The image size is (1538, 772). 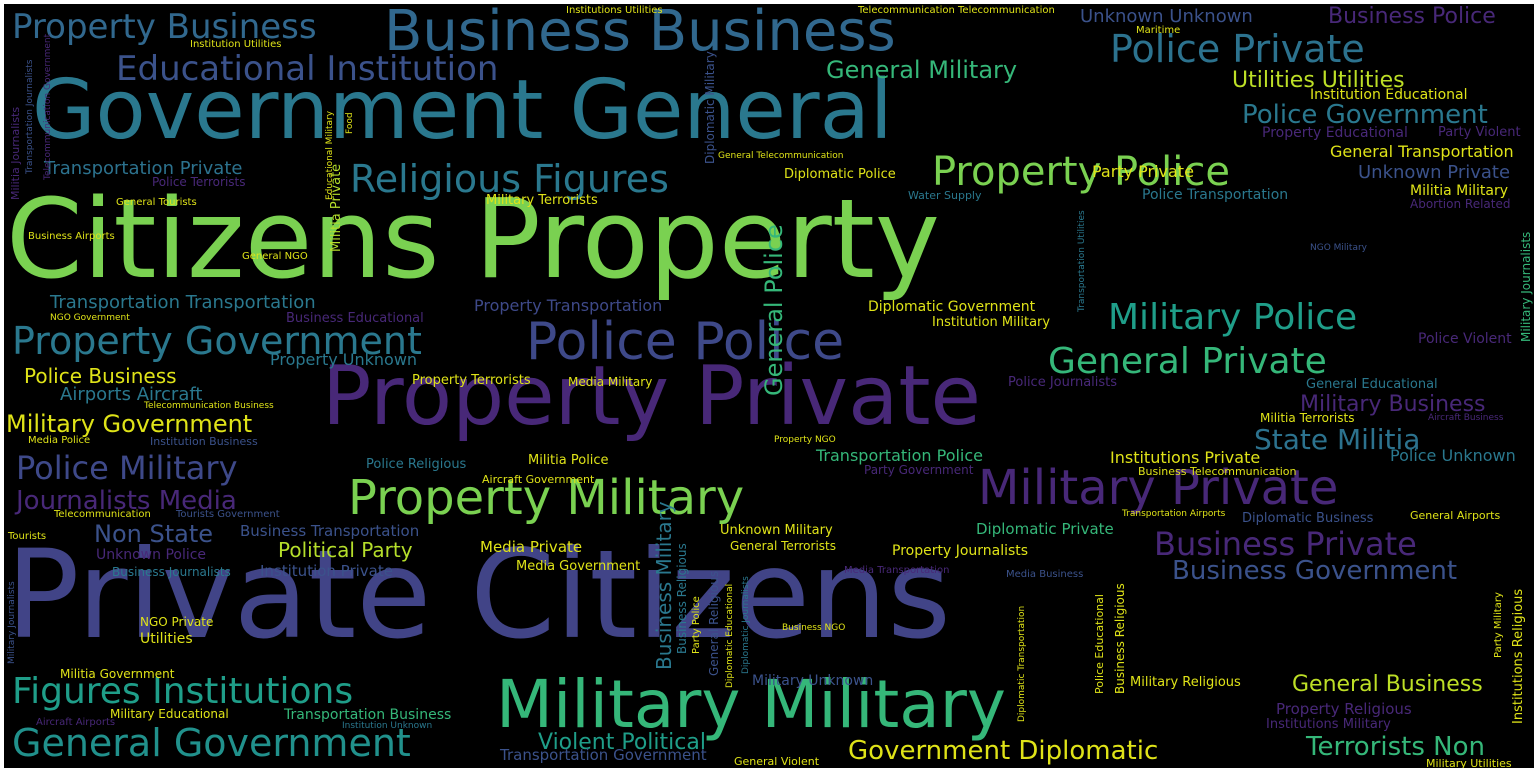 I want to click on word-transportation-government: Transportation Government, so click(x=603, y=755).